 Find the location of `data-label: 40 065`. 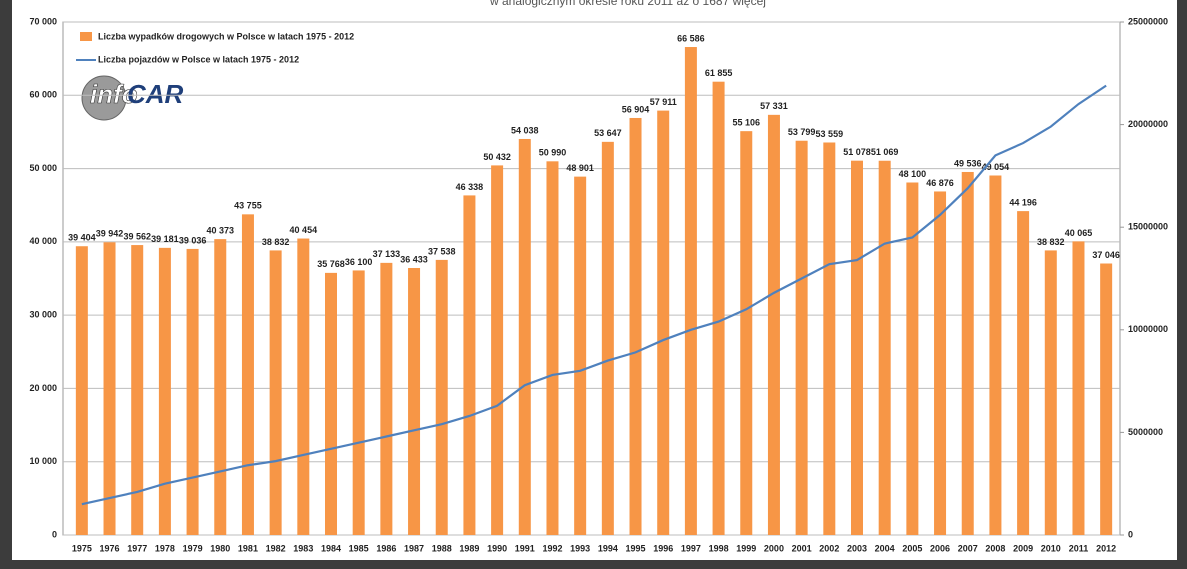

data-label: 40 065 is located at coordinates (1079, 233).